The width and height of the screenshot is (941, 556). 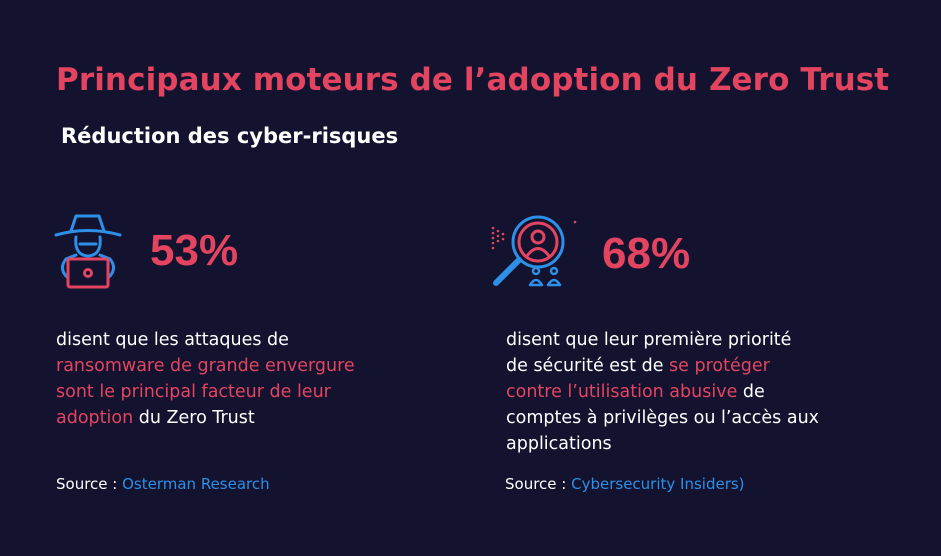 What do you see at coordinates (588, 366) in the screenshot?
I see `description-text: de sécurité est de` at bounding box center [588, 366].